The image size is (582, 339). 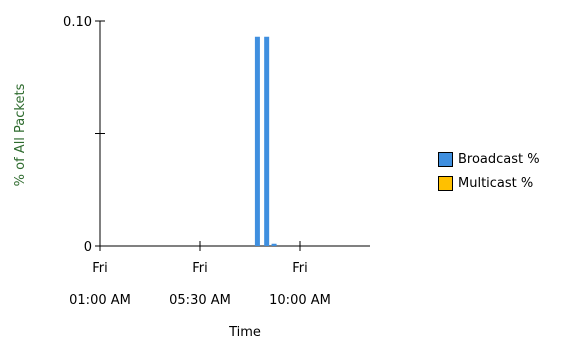 I want to click on y-tick-label-0: 0, so click(x=88, y=247).